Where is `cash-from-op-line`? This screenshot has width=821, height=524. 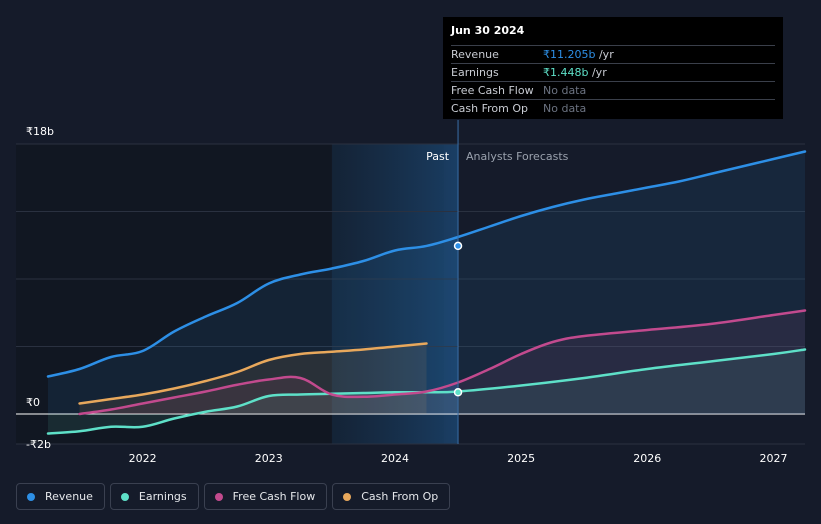
cash-from-op-line is located at coordinates (253, 373).